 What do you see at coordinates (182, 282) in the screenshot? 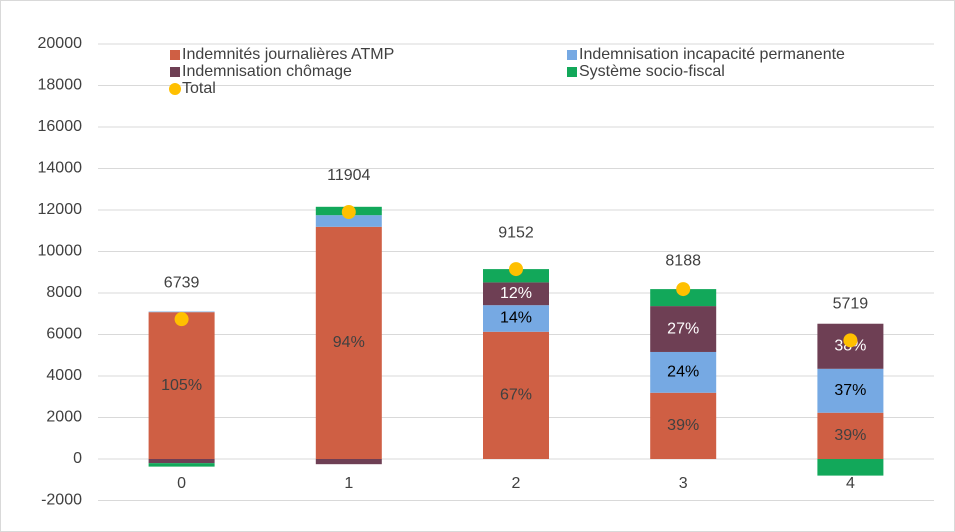
I see `total-label: 6739` at bounding box center [182, 282].